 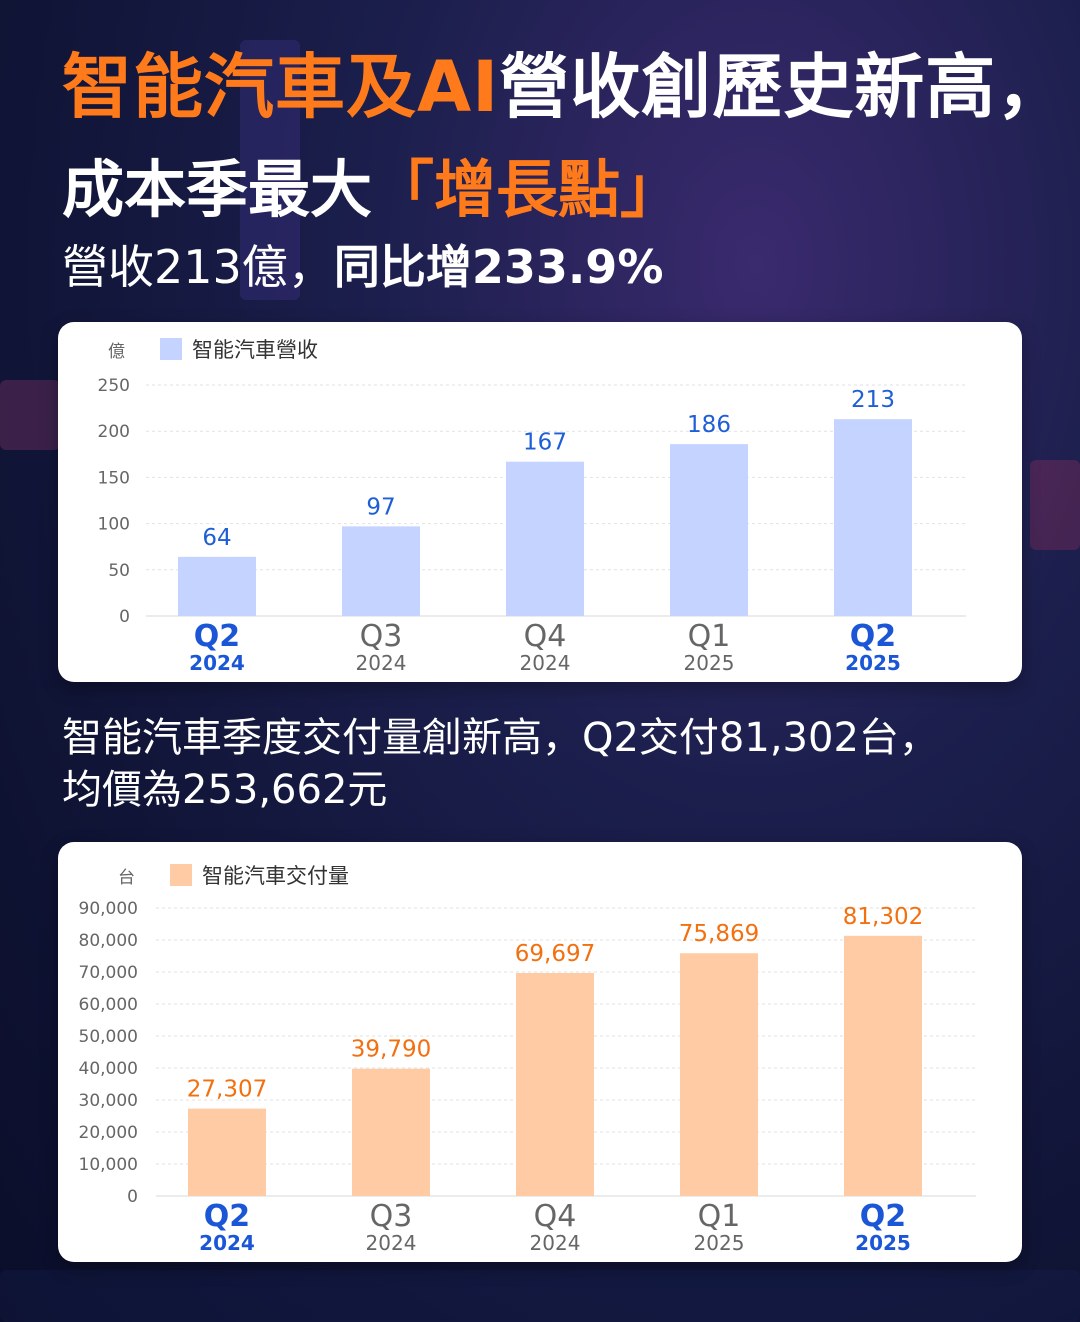 I want to click on delivery-x-tick-label: Q1, so click(x=719, y=1216).